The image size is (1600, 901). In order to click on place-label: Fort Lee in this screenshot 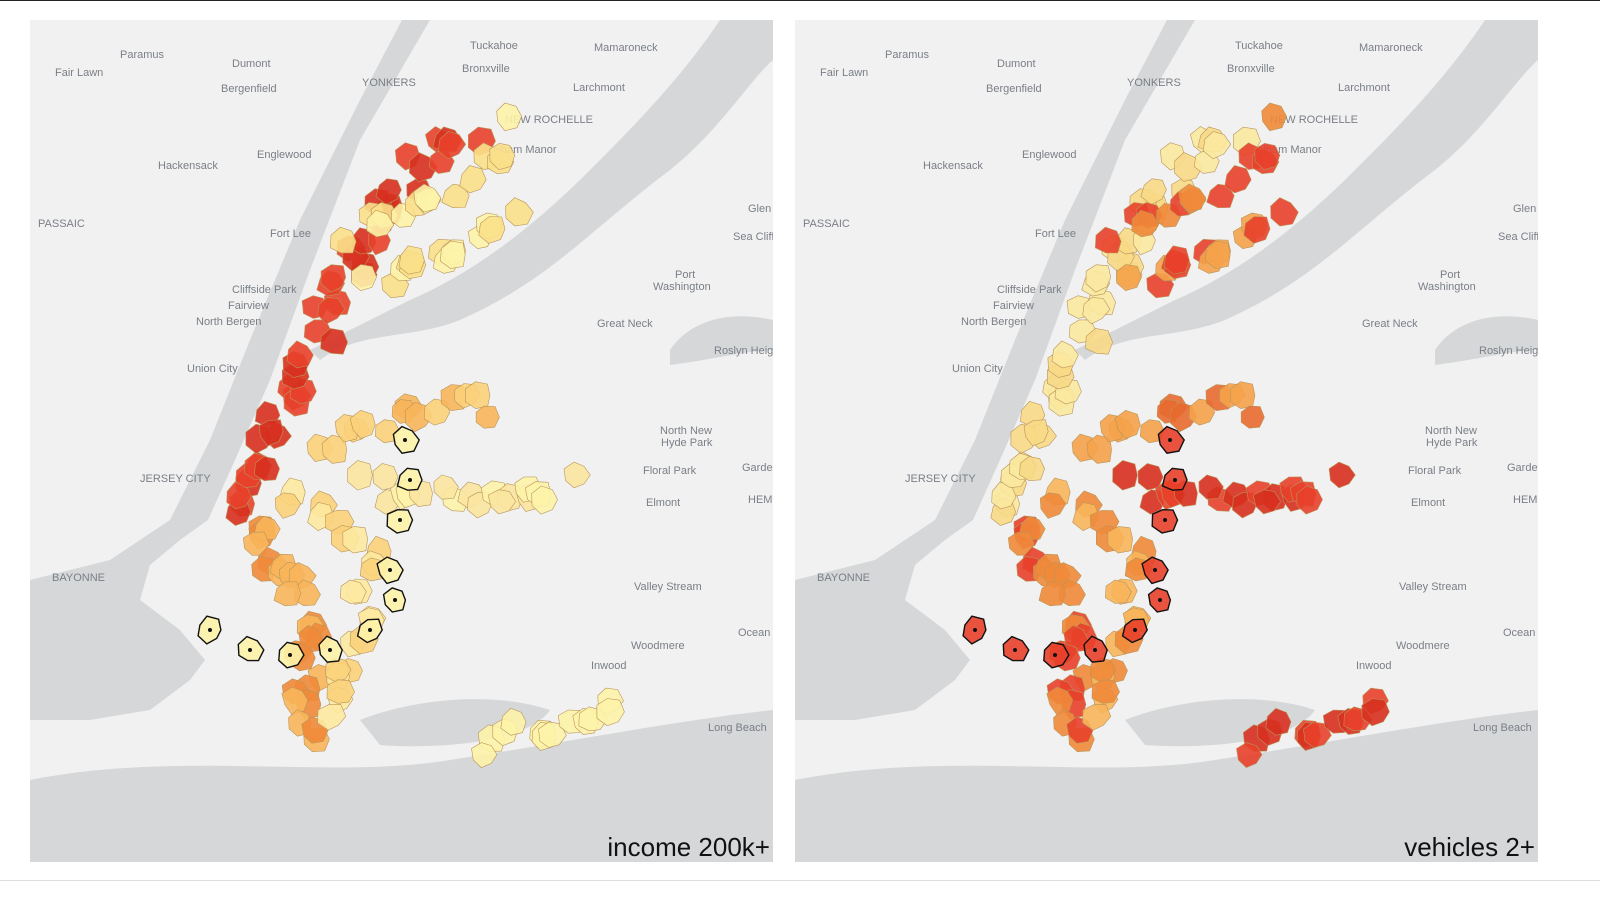, I will do `click(290, 234)`.